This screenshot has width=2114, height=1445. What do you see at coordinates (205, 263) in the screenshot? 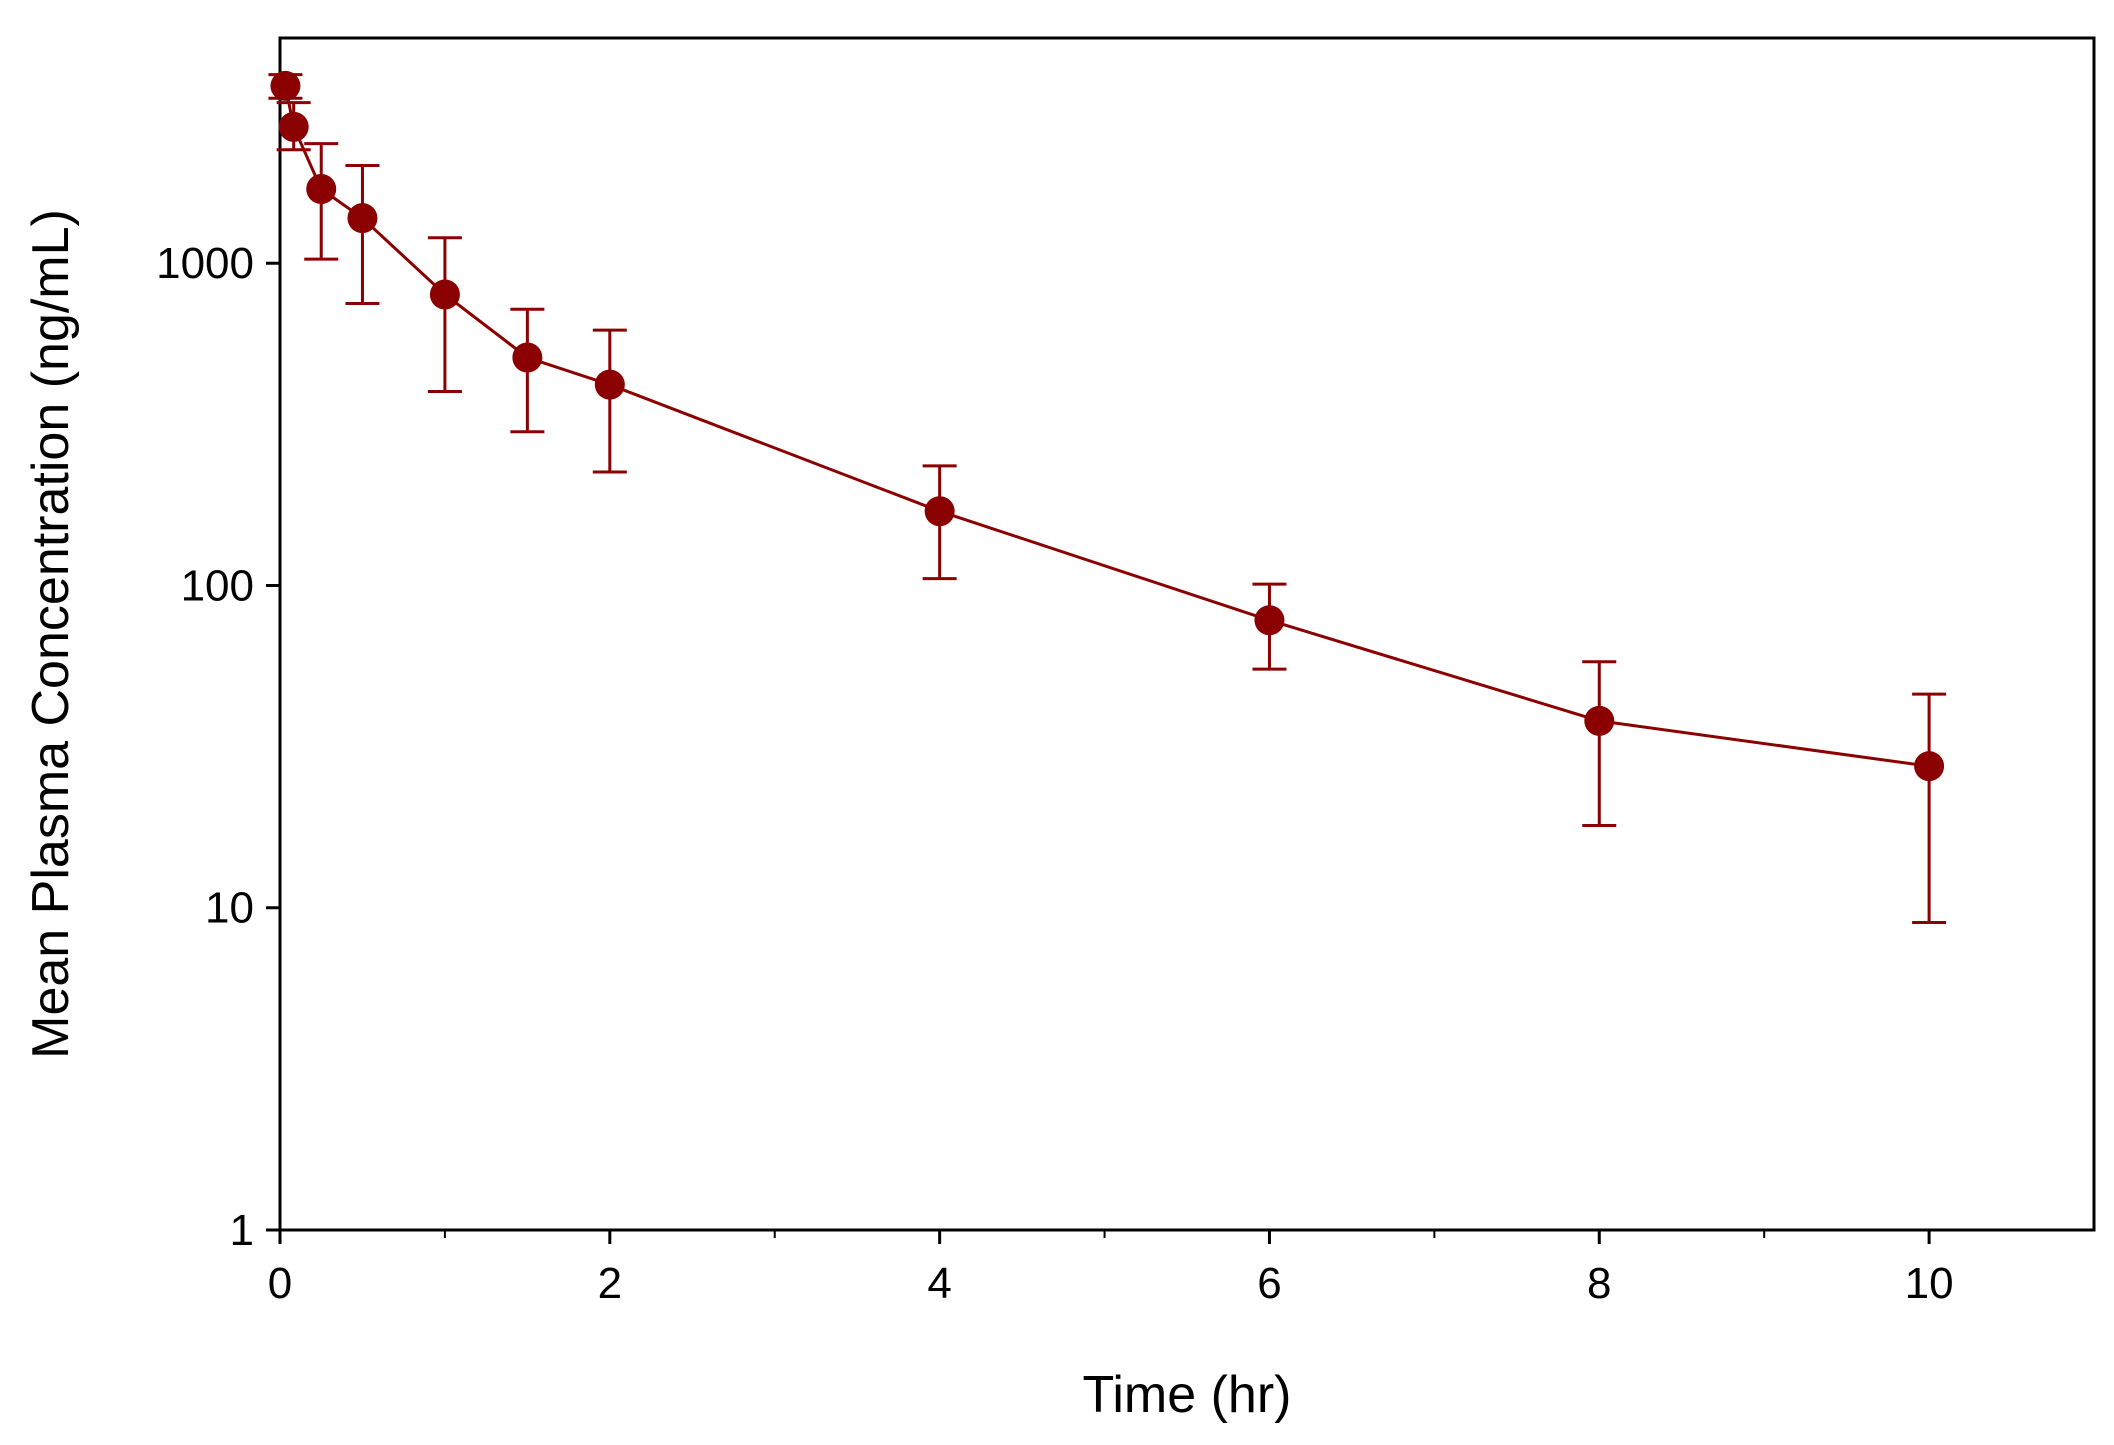
I see `y-tick-label: 1000` at bounding box center [205, 263].